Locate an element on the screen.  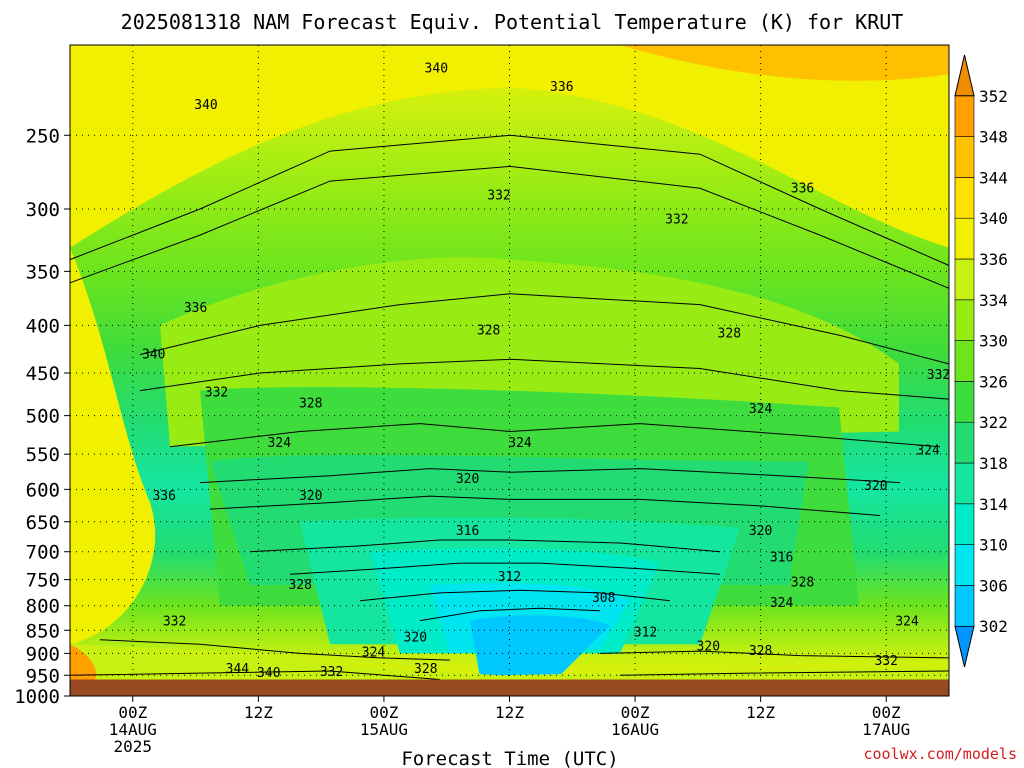
colorbar-label: 318 is located at coordinates (993, 463).